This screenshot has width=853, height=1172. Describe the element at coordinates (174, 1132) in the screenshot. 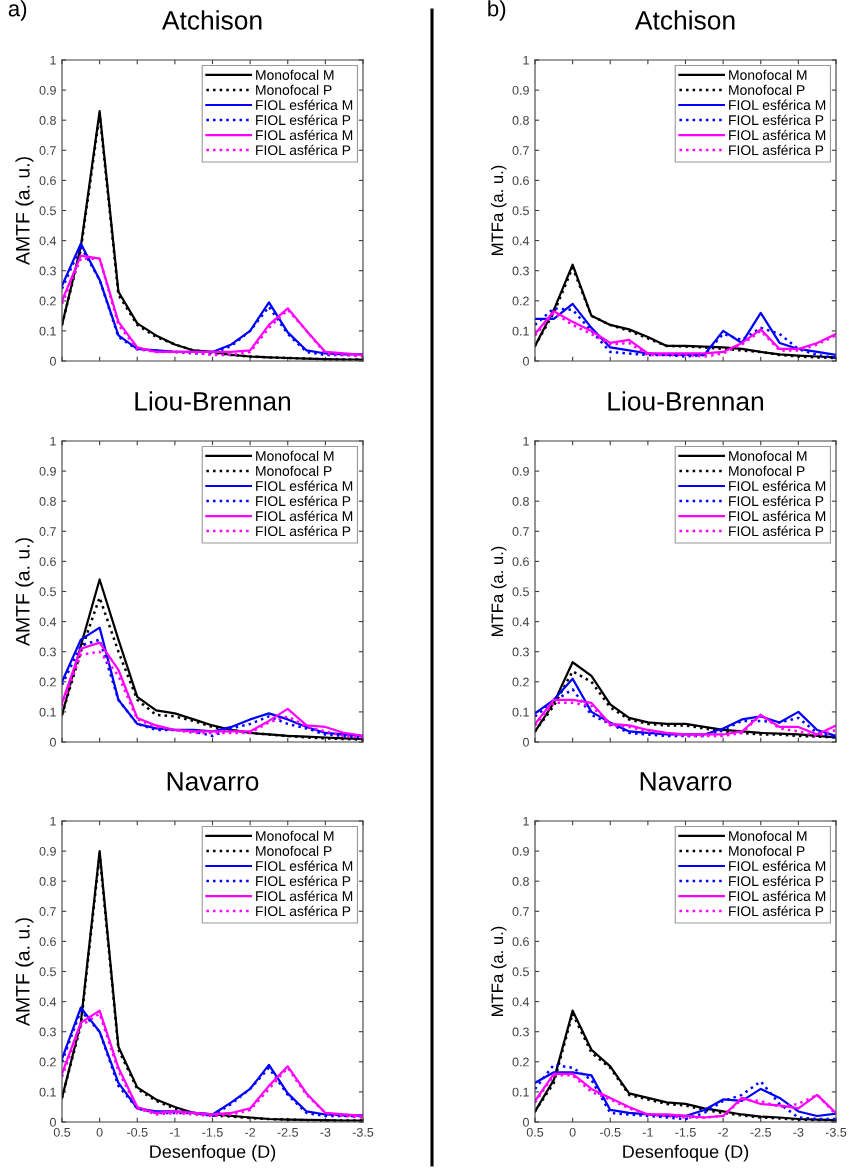

I see `x-tick-label: -1` at that location.